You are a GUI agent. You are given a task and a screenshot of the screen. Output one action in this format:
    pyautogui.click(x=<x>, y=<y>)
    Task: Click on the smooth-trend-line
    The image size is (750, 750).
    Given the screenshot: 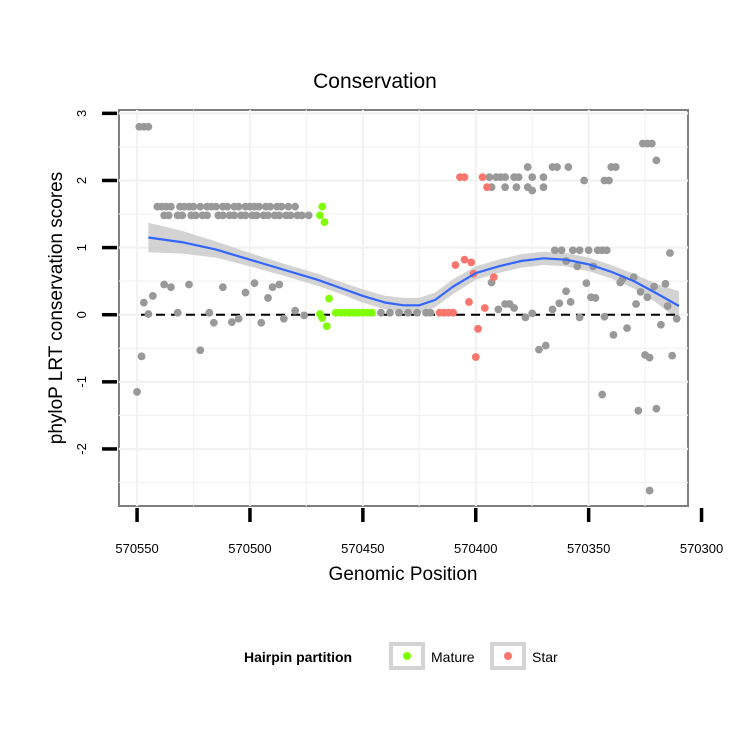 What is the action you would take?
    pyautogui.click(x=414, y=271)
    